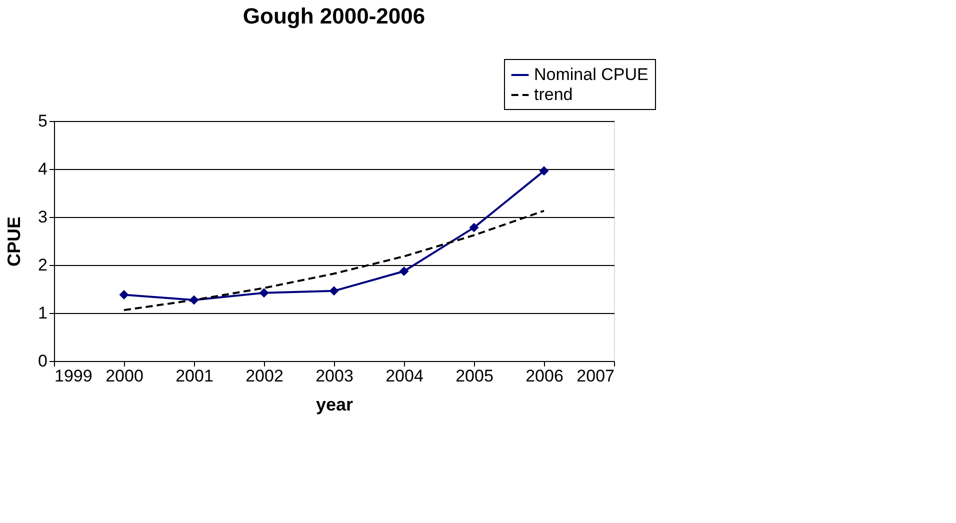  What do you see at coordinates (405, 376) in the screenshot?
I see `x-tick-label: 2004` at bounding box center [405, 376].